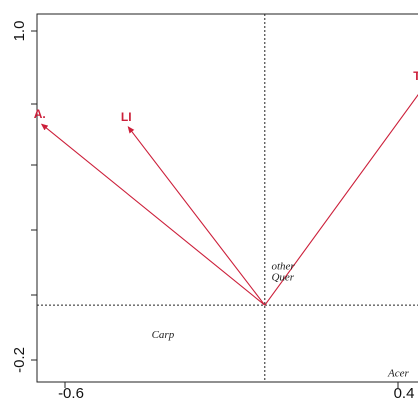 The image size is (418, 403). Describe the element at coordinates (404, 393) in the screenshot. I see `x-tick-label: 0.4` at that location.